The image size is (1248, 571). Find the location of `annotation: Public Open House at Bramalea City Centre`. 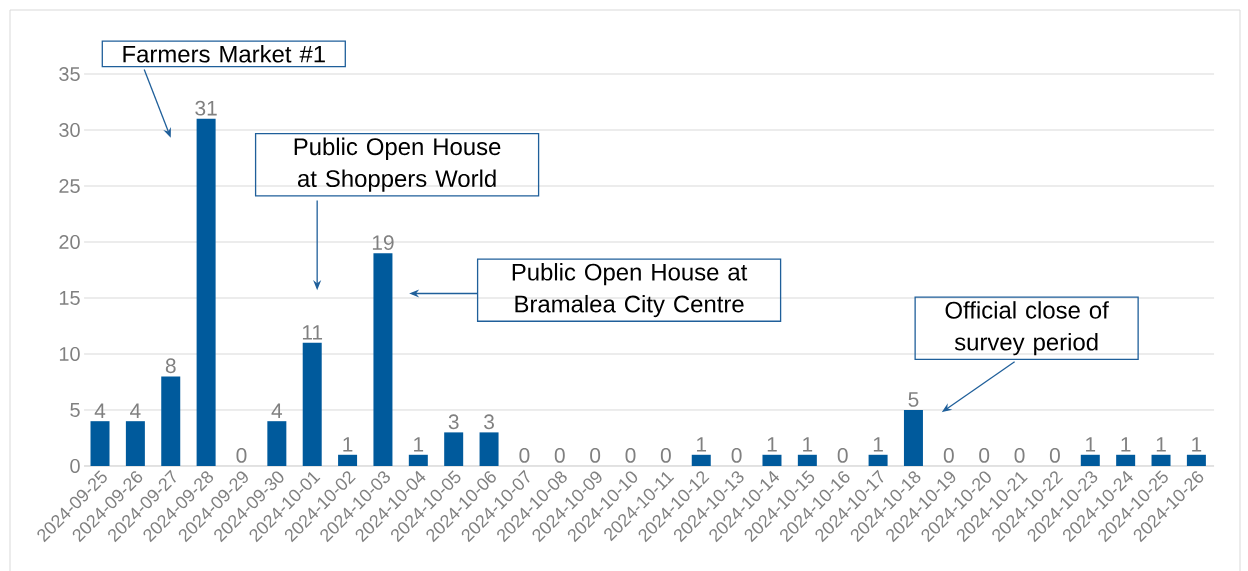

annotation: Public Open House at Bramalea City Centre is located at coordinates (630, 290).